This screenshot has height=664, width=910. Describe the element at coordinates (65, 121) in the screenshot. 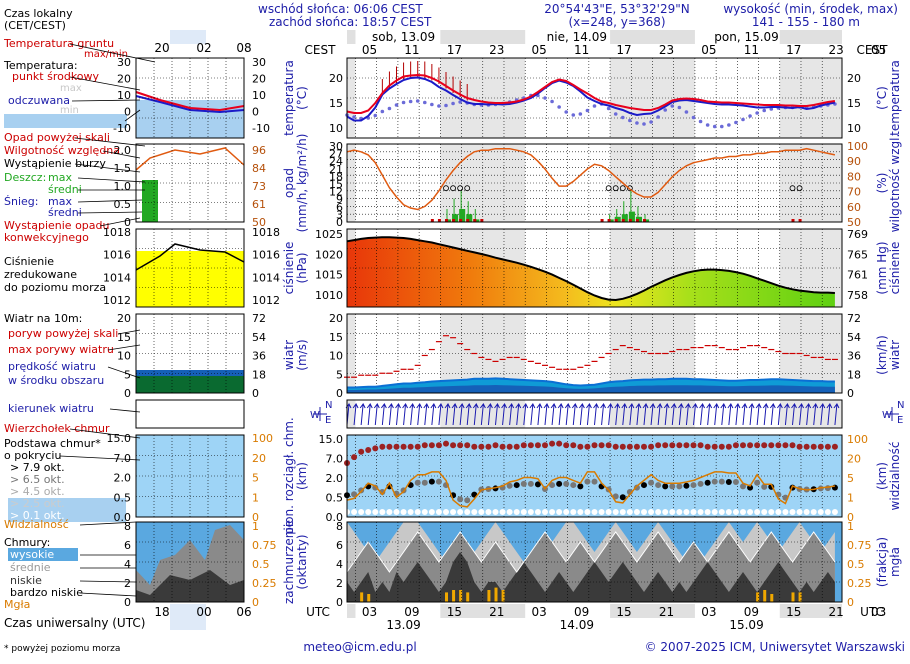

I see `legend-dew-bg` at that location.